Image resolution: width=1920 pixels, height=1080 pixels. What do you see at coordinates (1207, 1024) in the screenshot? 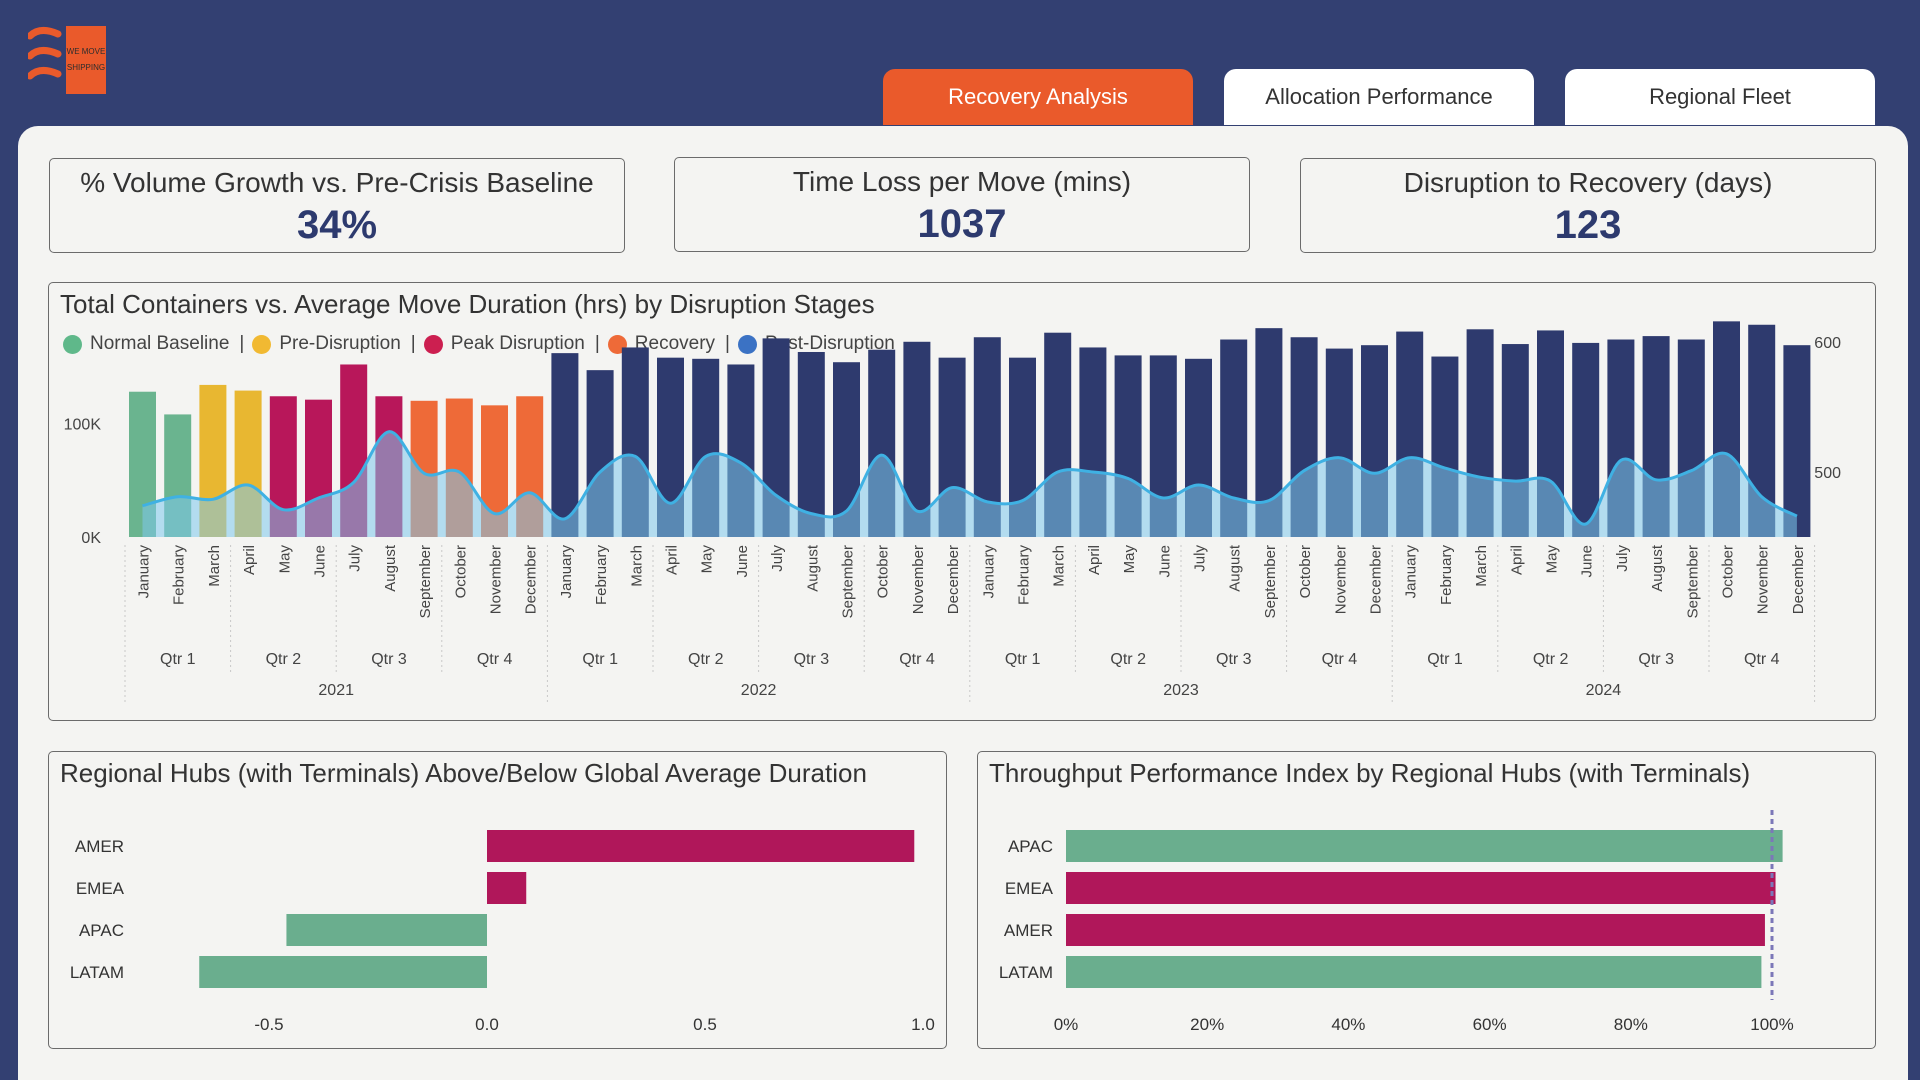
I see `x-tick-label: 20%` at bounding box center [1207, 1024].